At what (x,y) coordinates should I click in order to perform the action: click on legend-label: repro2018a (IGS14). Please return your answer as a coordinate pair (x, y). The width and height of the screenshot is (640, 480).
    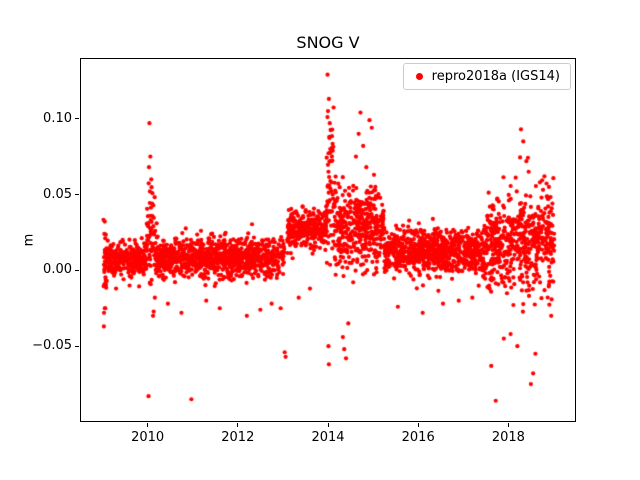
    Looking at the image, I should click on (495, 76).